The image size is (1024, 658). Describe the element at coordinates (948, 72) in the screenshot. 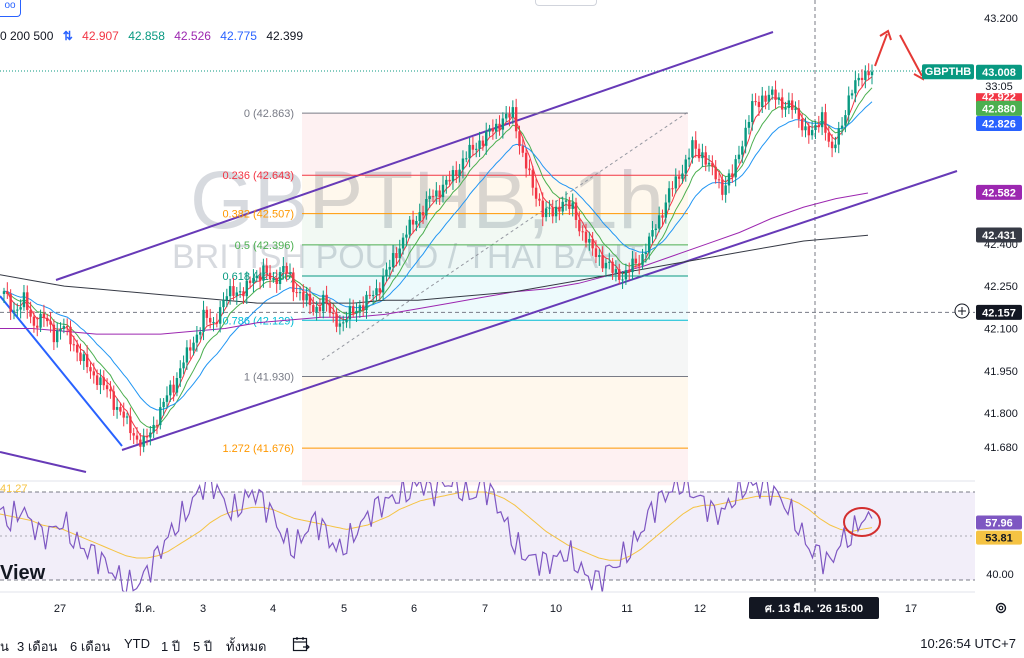

I see `symbol-tag-text: GBPTHB` at that location.